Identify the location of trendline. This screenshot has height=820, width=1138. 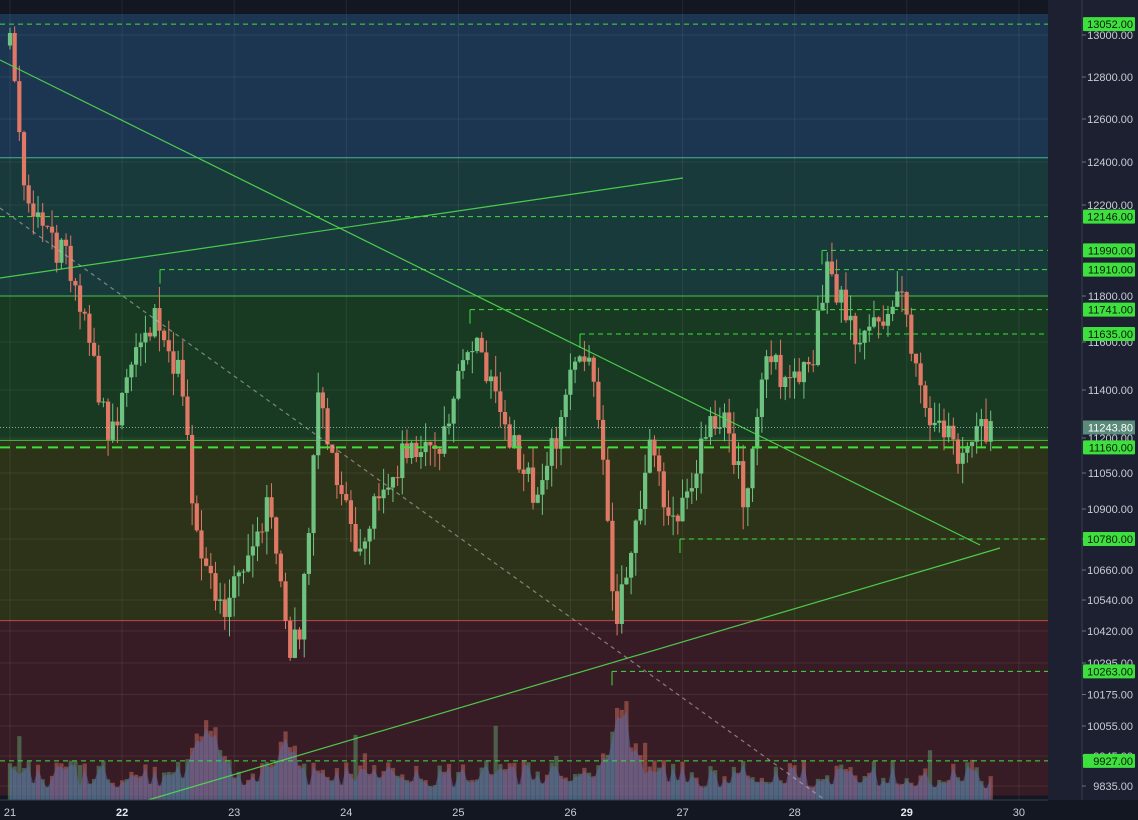
(342, 228).